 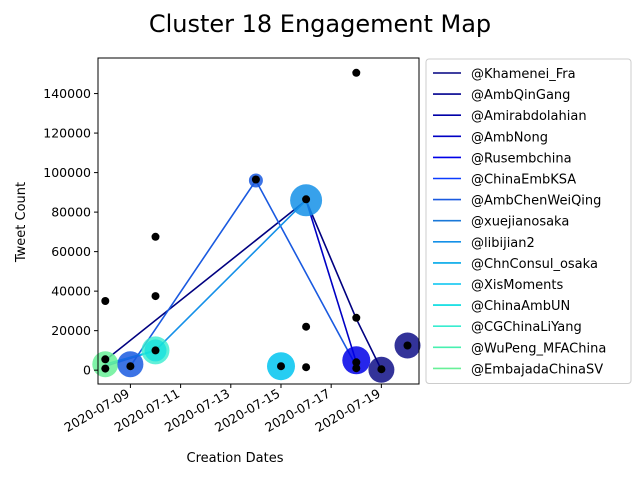 I want to click on y-tick-label: 40000, so click(x=71, y=291).